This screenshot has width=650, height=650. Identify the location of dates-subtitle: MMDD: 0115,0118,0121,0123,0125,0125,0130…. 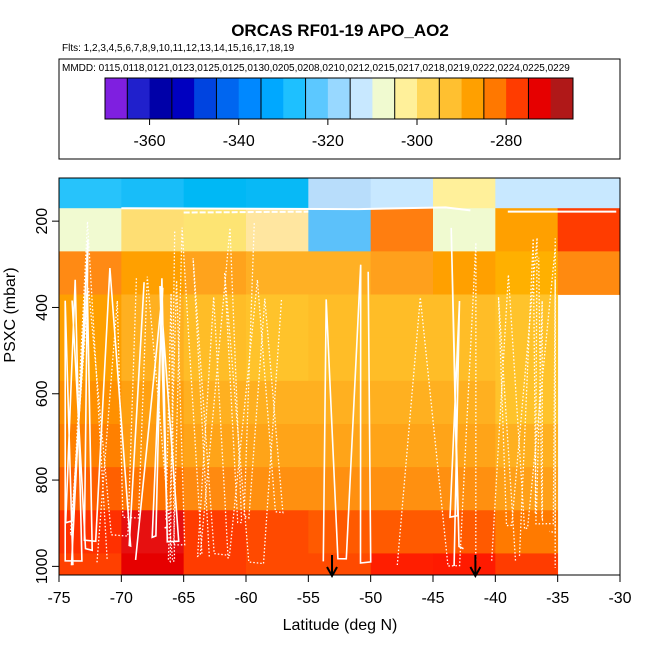
(316, 68).